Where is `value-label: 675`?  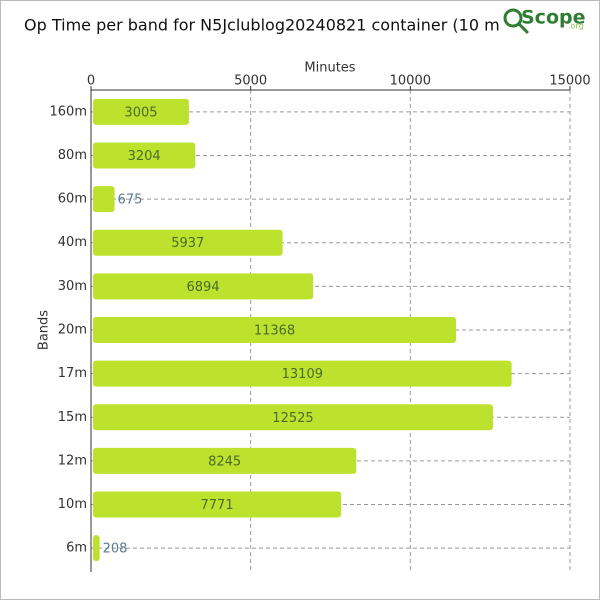 value-label: 675 is located at coordinates (130, 200).